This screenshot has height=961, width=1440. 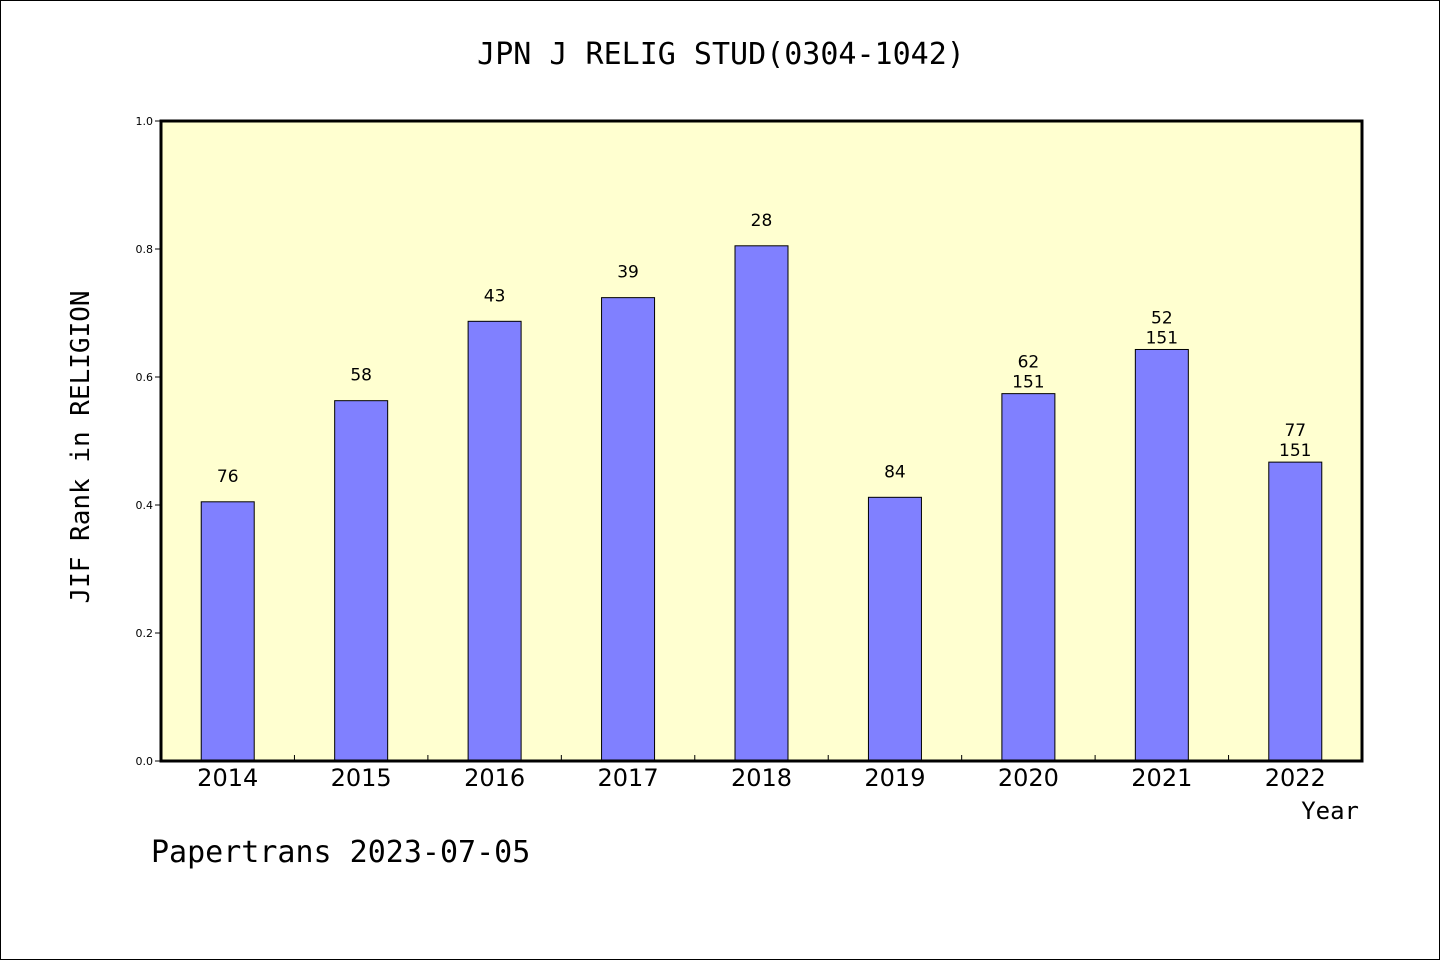 I want to click on data-label-rank: 43, so click(x=495, y=296).